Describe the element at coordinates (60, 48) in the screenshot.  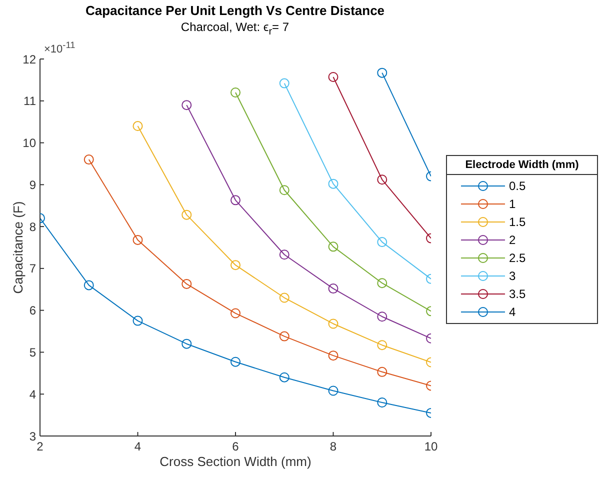
I see `text: ×10$^{-11}$` at that location.